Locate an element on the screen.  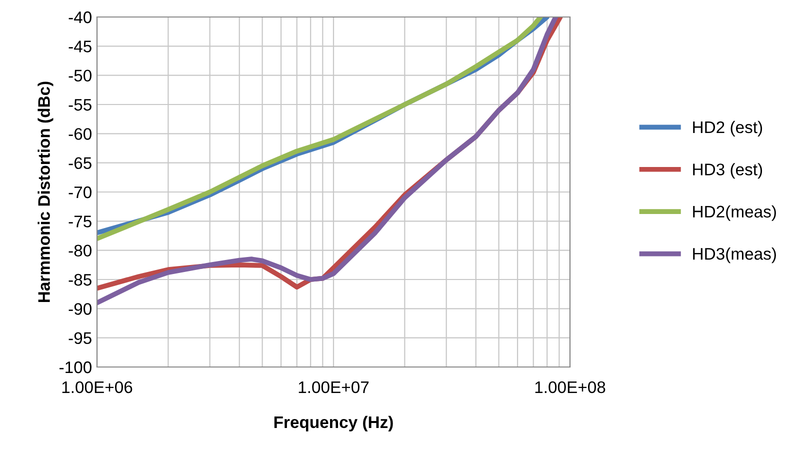
x-tick-label: 1.00E+07 is located at coordinates (333, 387).